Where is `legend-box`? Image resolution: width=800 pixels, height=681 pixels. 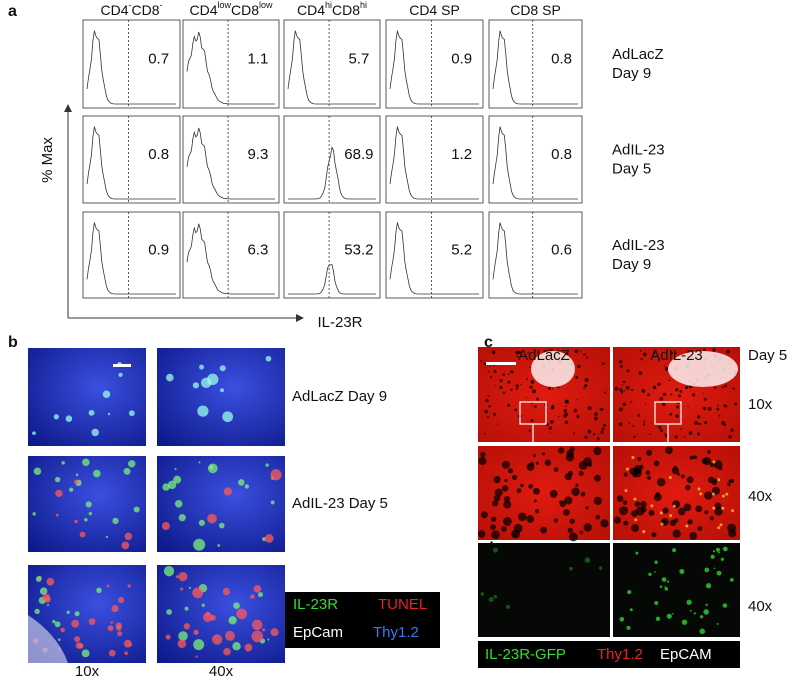 legend-box is located at coordinates (609, 654).